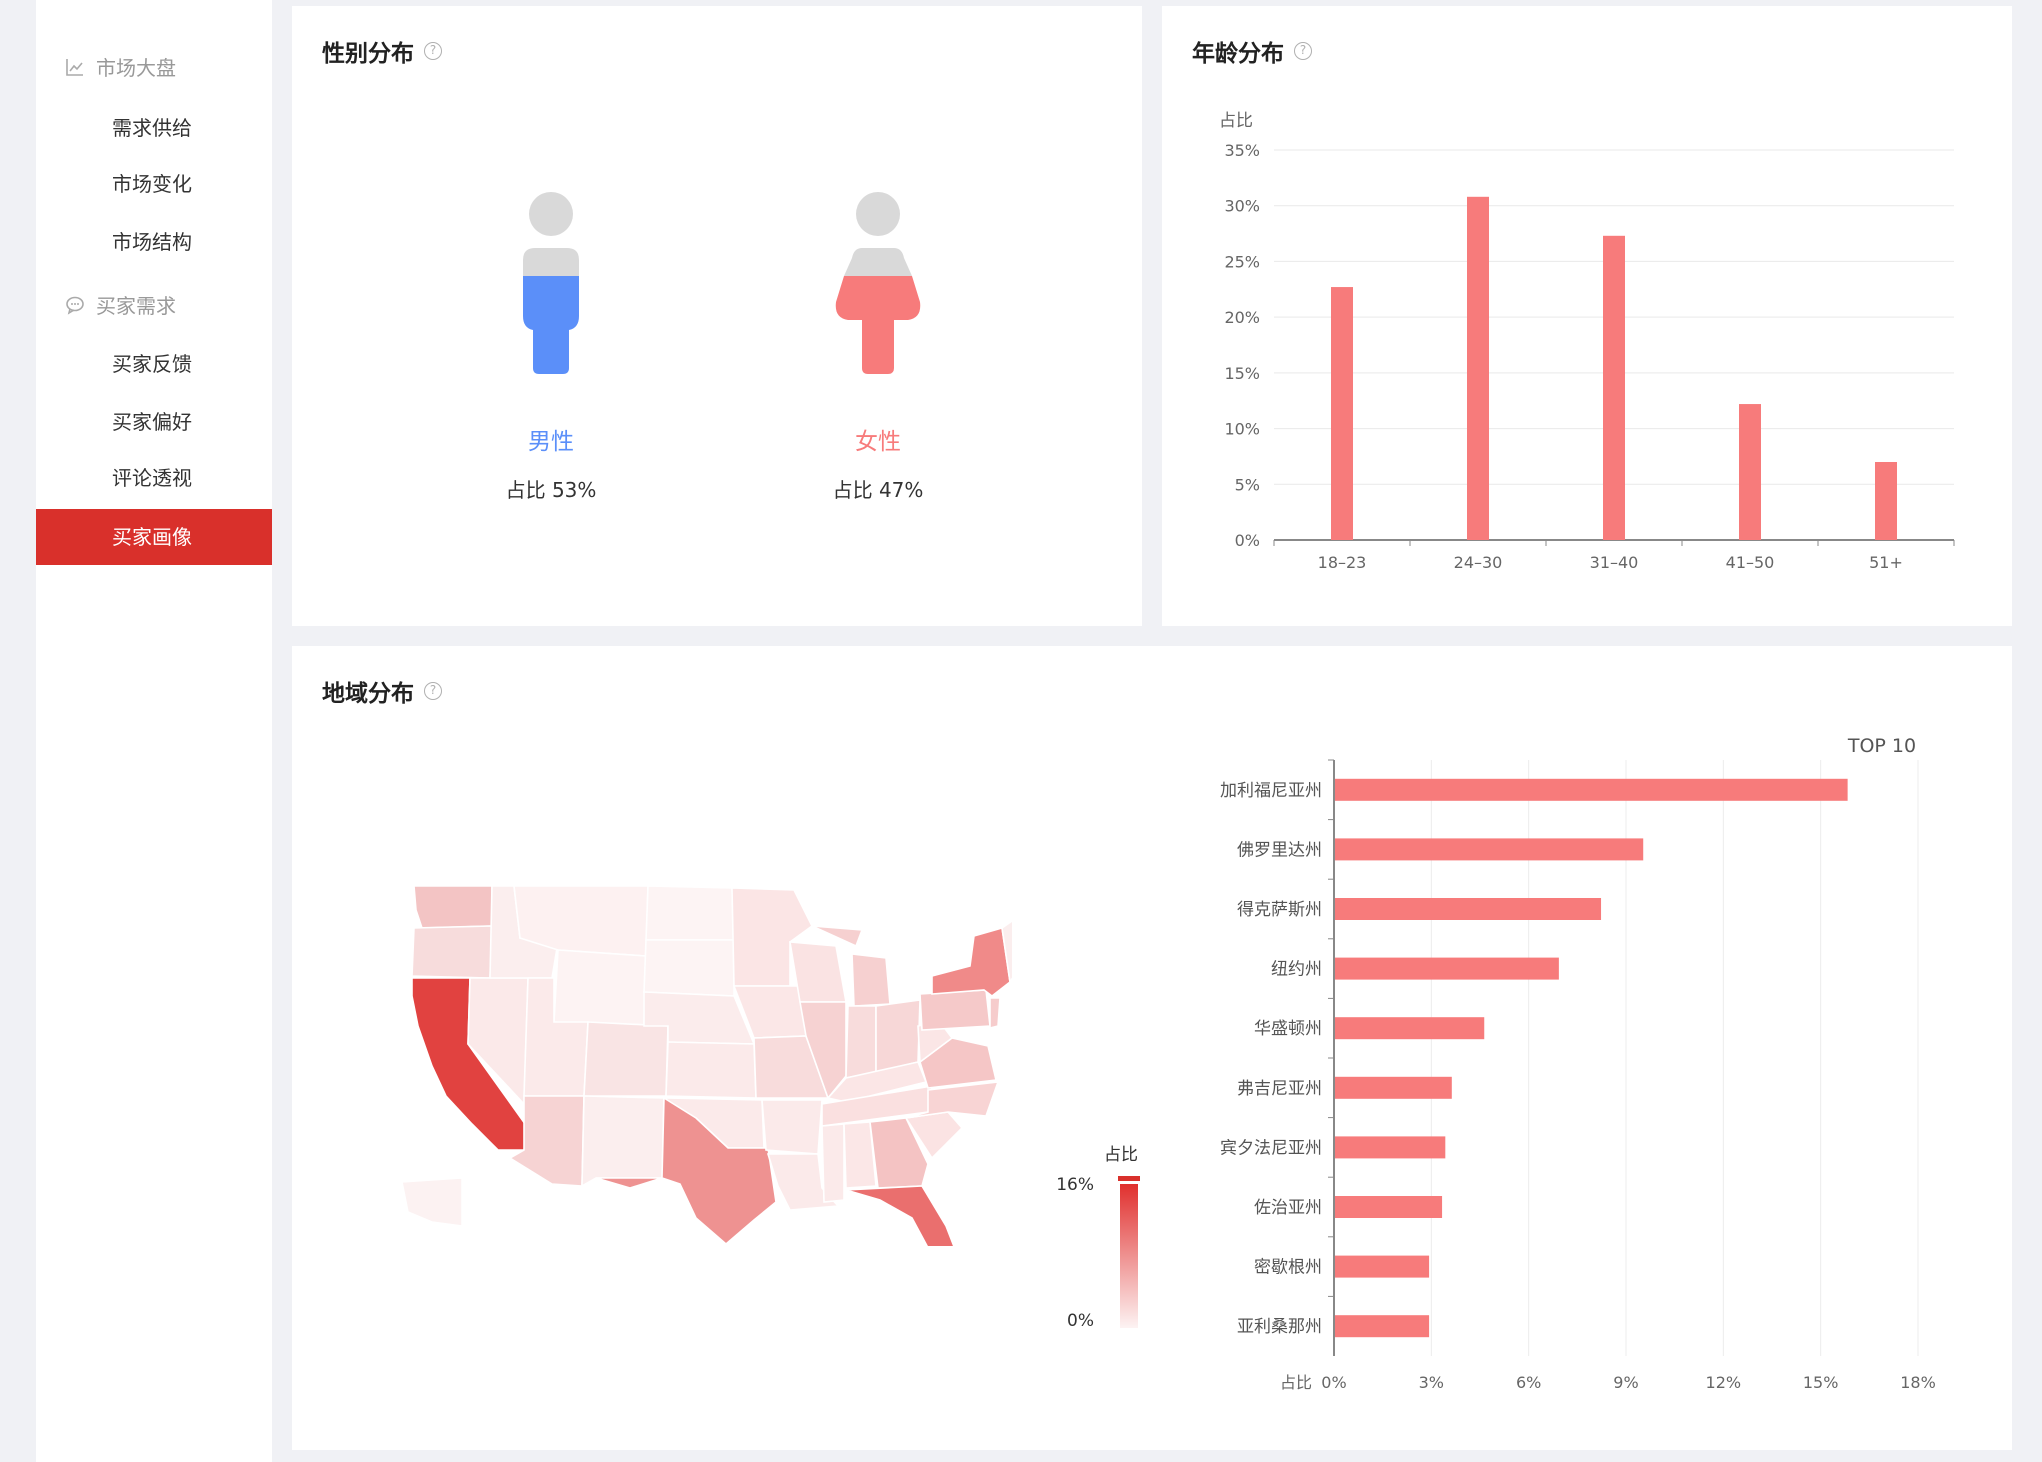 This screenshot has height=1462, width=2042. What do you see at coordinates (792, 1127) in the screenshot?
I see `state-arkansas` at bounding box center [792, 1127].